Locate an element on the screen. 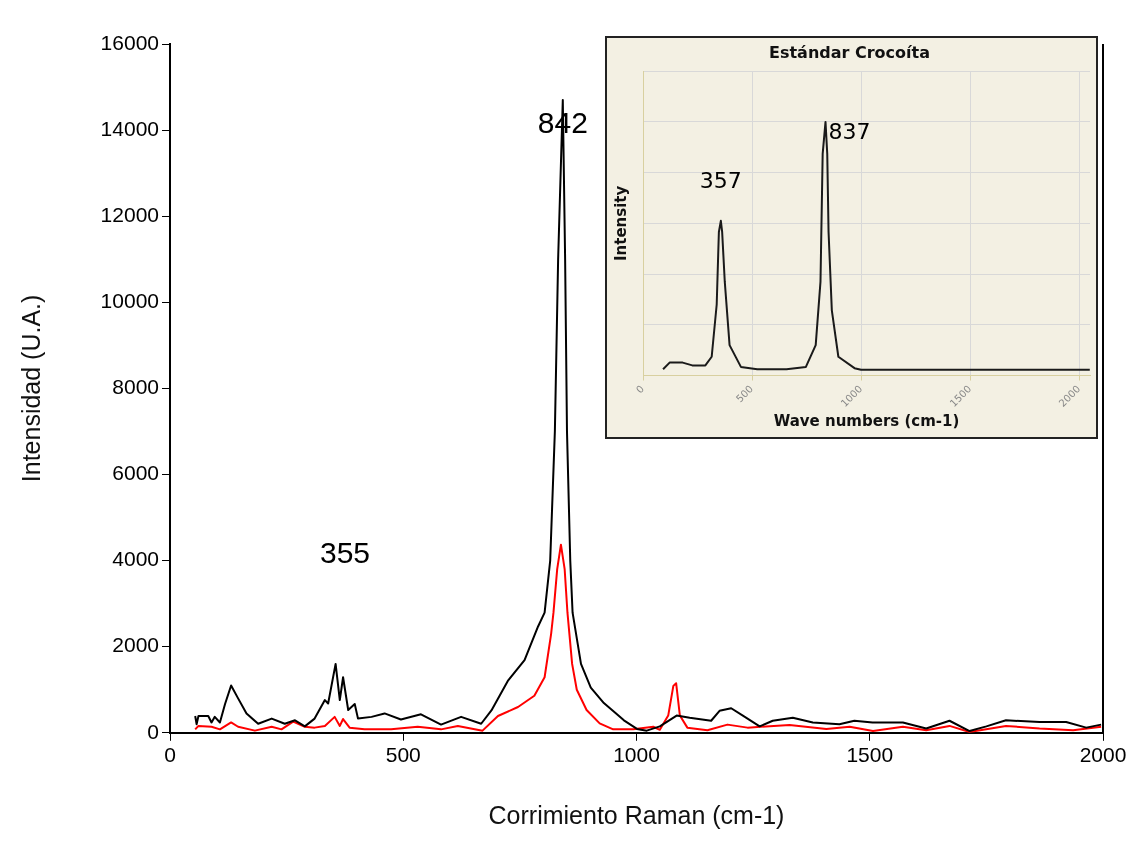  annotation: 837 is located at coordinates (849, 131).